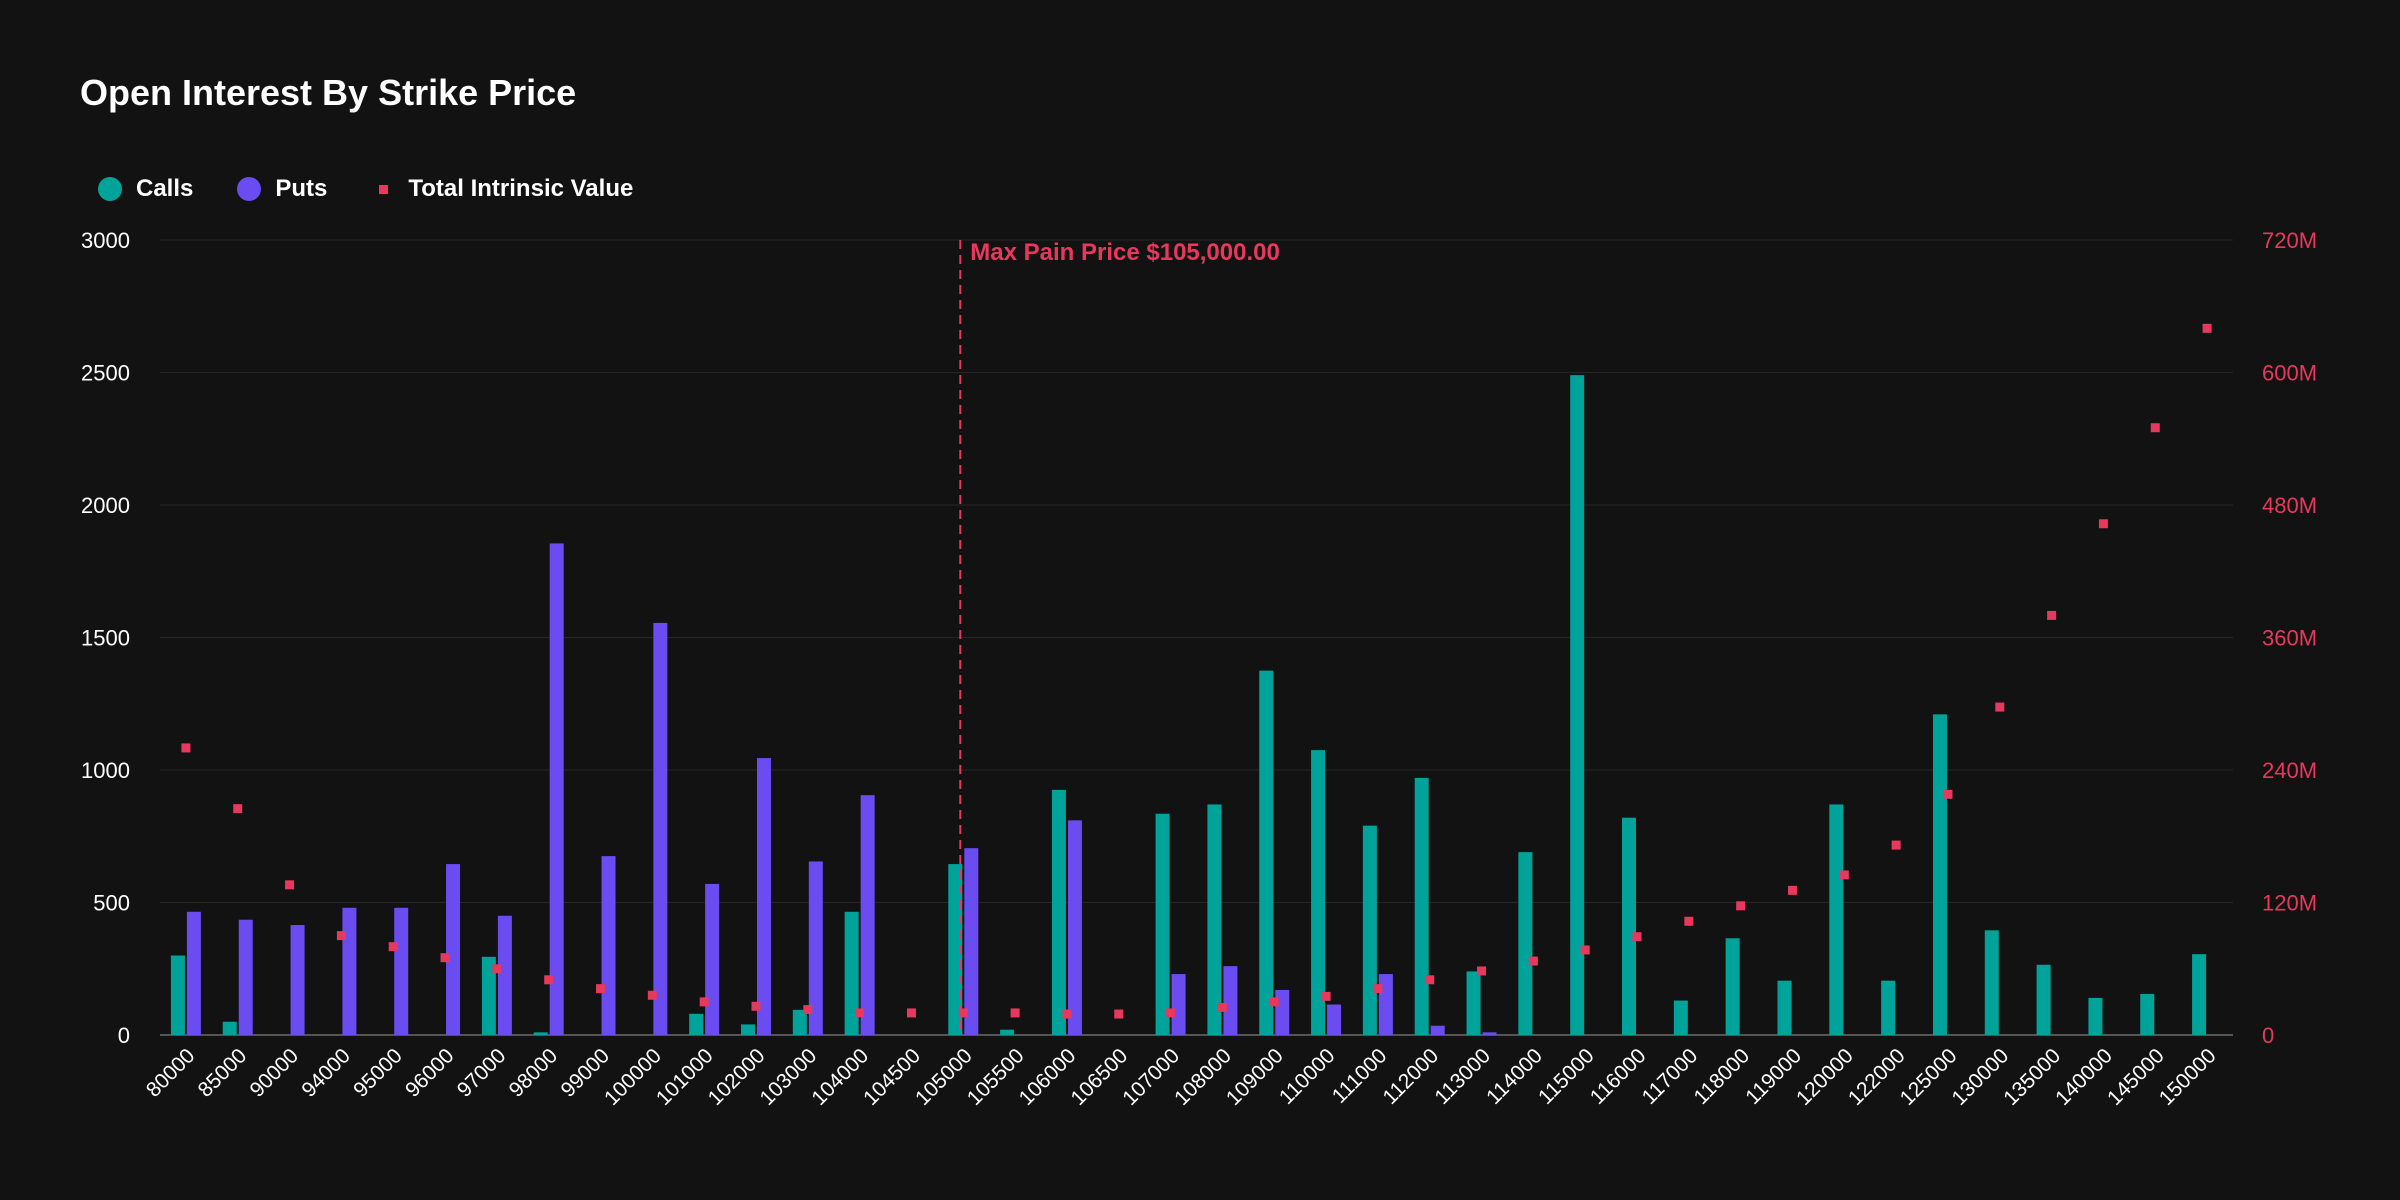  I want to click on x-tick-label: 109000, so click(1255, 1077).